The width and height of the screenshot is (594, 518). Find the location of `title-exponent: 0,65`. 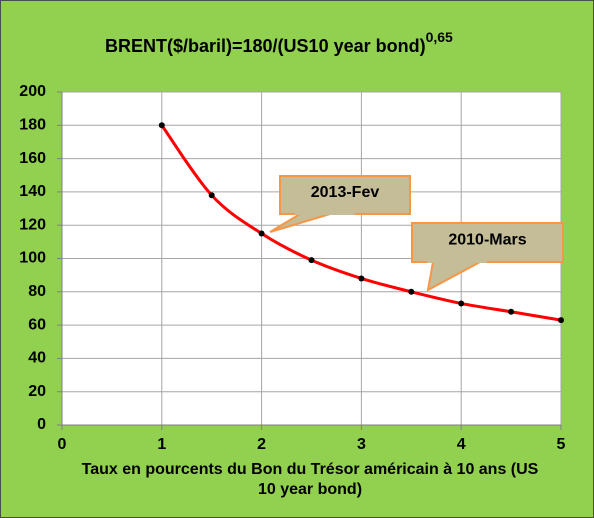

title-exponent: 0,65 is located at coordinates (439, 37).